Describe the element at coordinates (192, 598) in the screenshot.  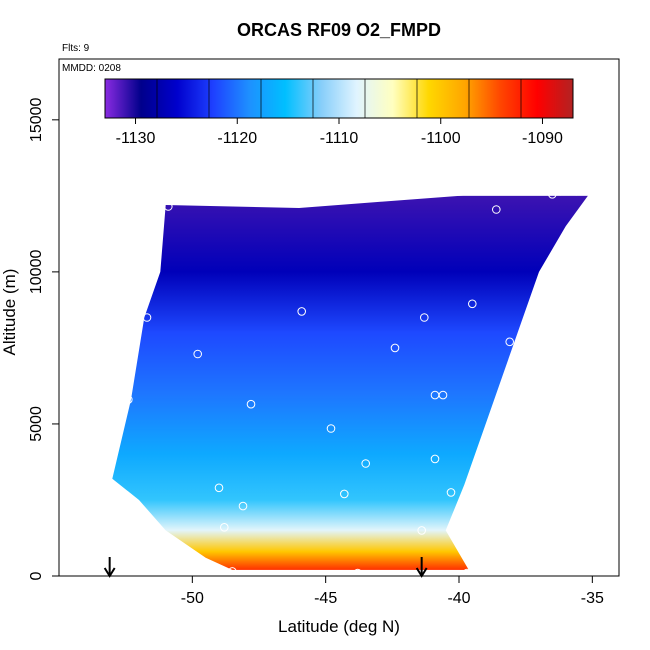
I see `x-tick-label: -50` at that location.